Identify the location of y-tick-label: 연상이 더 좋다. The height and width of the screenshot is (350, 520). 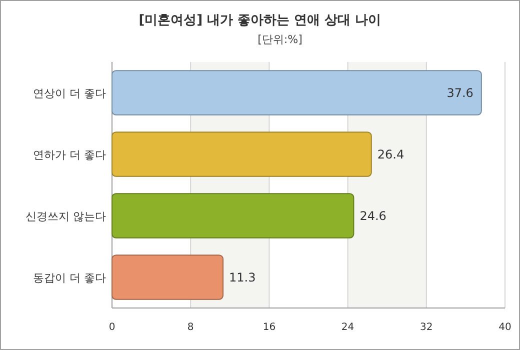
(69, 93).